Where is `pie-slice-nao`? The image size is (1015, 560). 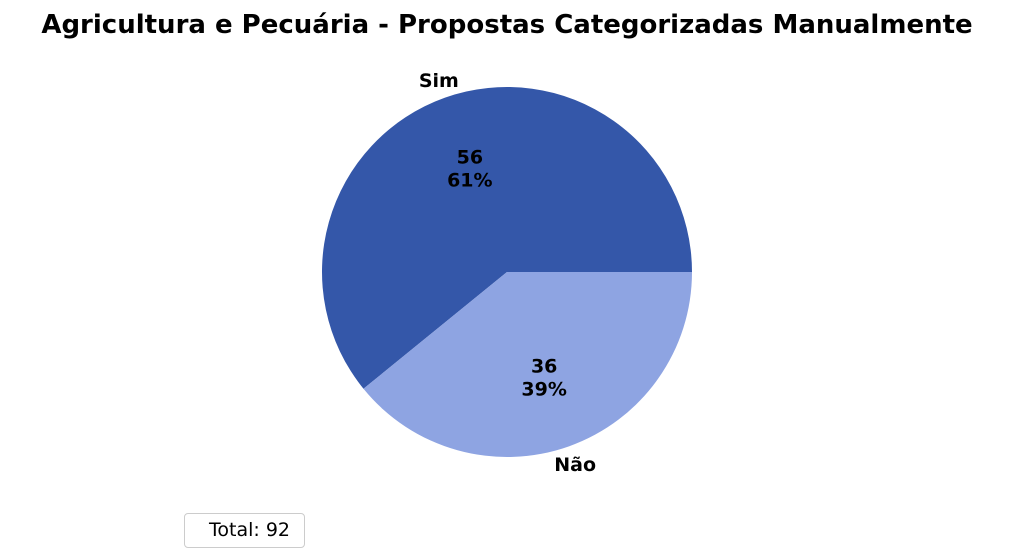
pie-slice-nao is located at coordinates (527, 365).